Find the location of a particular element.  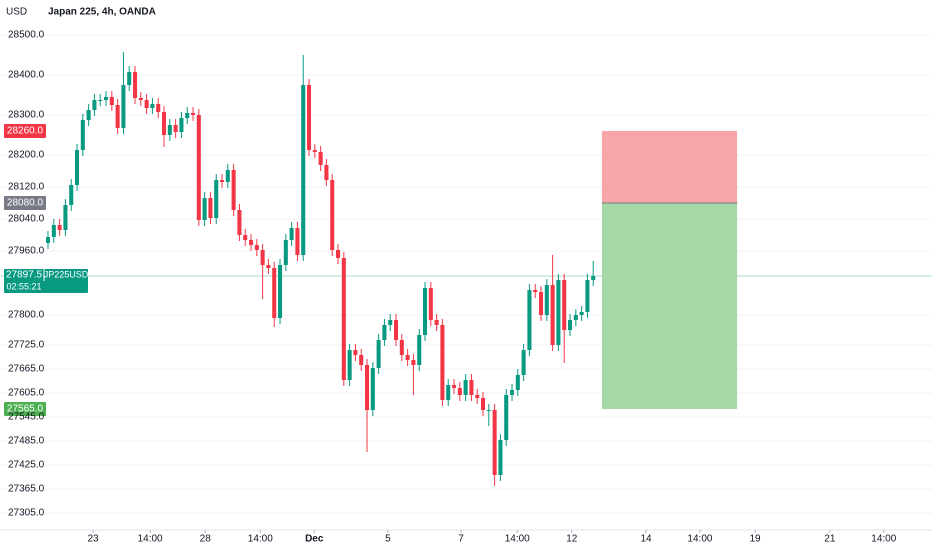

y-tick-label: 28120.0 is located at coordinates (26, 187).